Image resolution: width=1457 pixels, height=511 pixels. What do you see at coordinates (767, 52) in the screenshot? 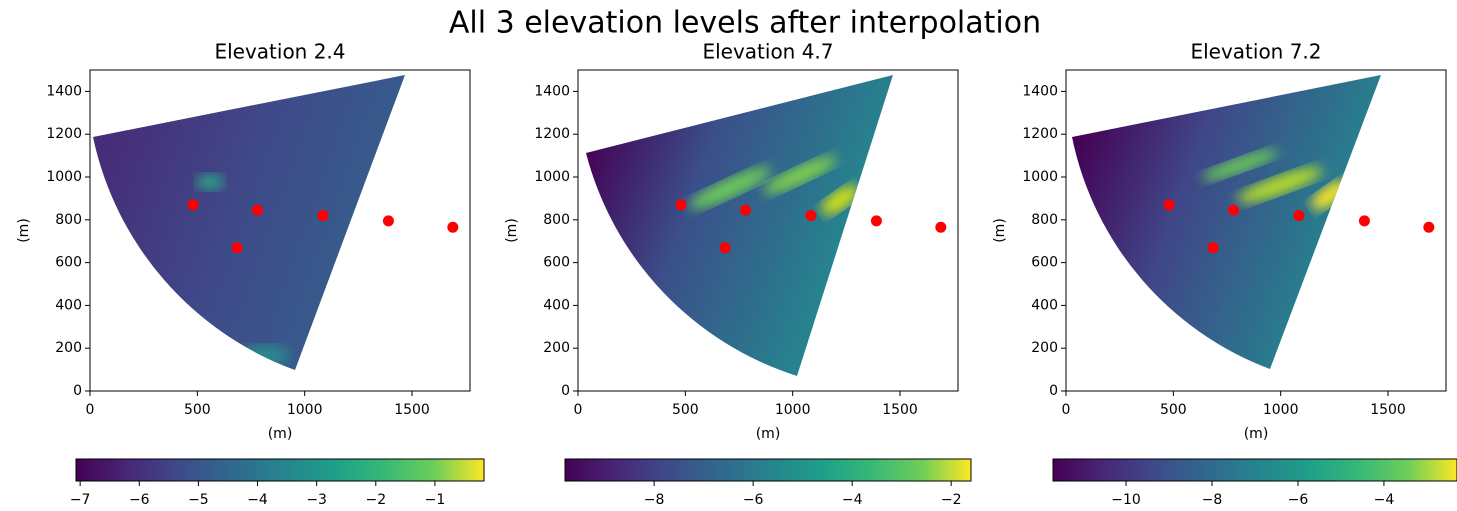
I see `subplot-title: Elevation 4.7` at bounding box center [767, 52].